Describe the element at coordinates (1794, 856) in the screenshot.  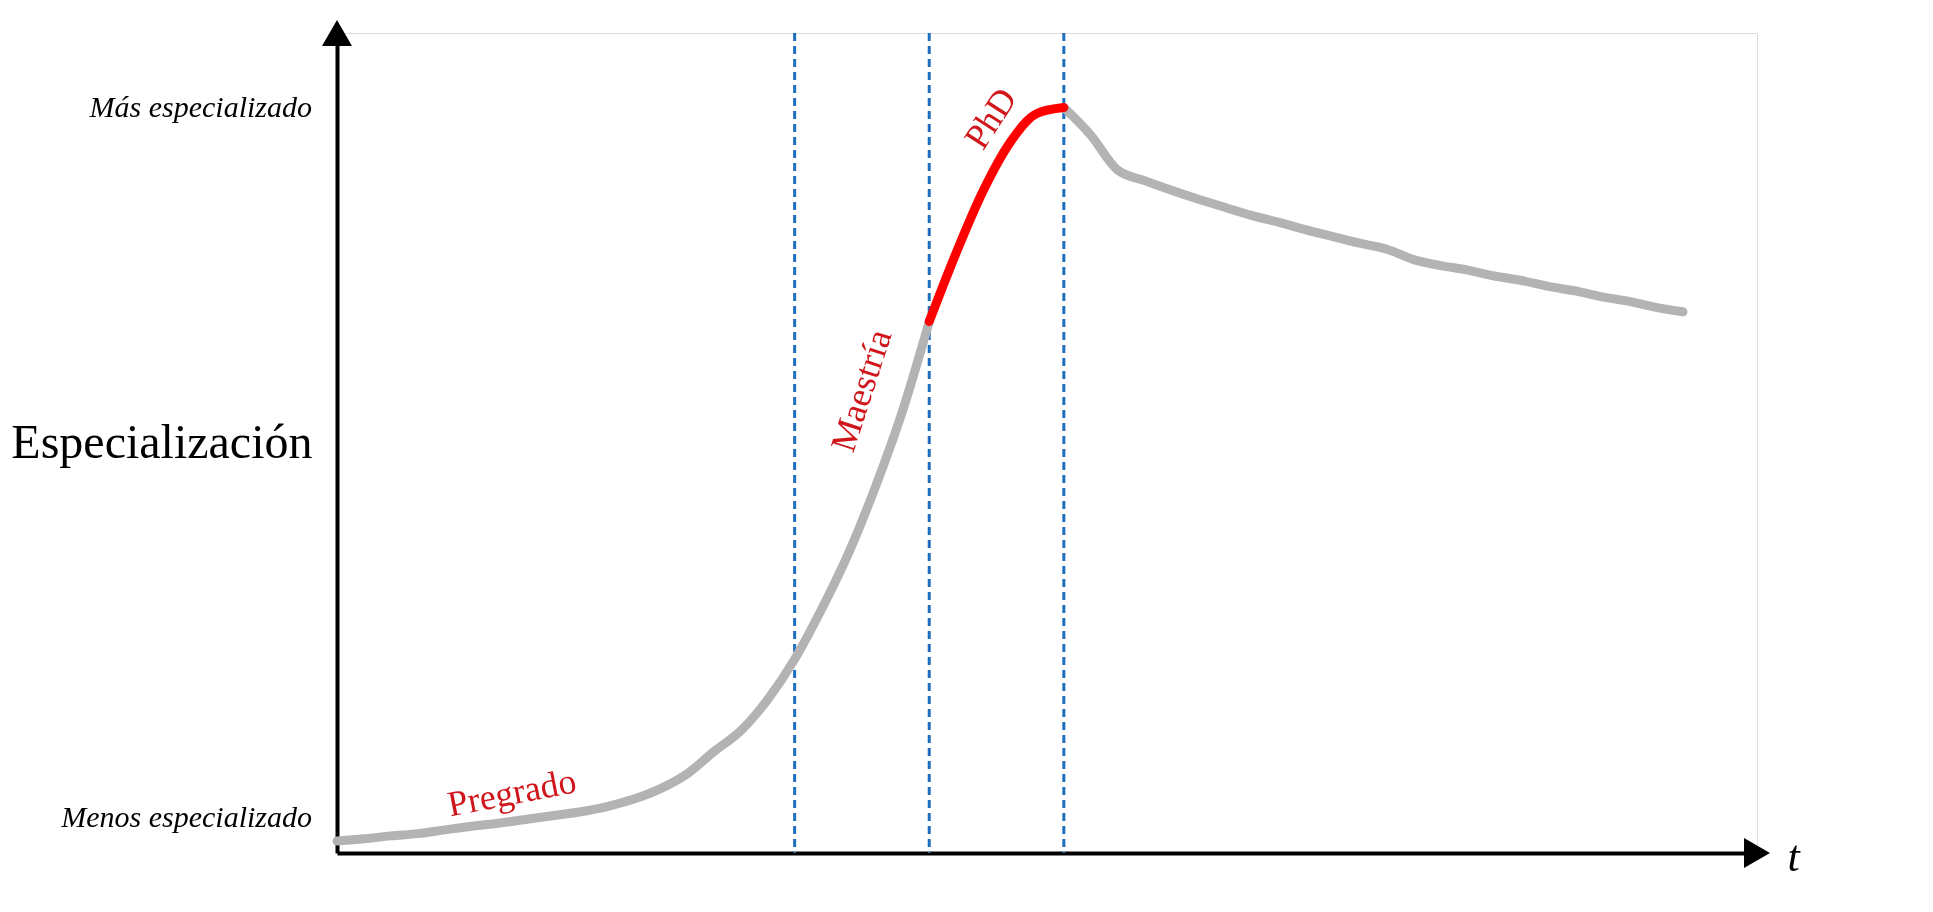
I see `x-axis-title: t` at that location.